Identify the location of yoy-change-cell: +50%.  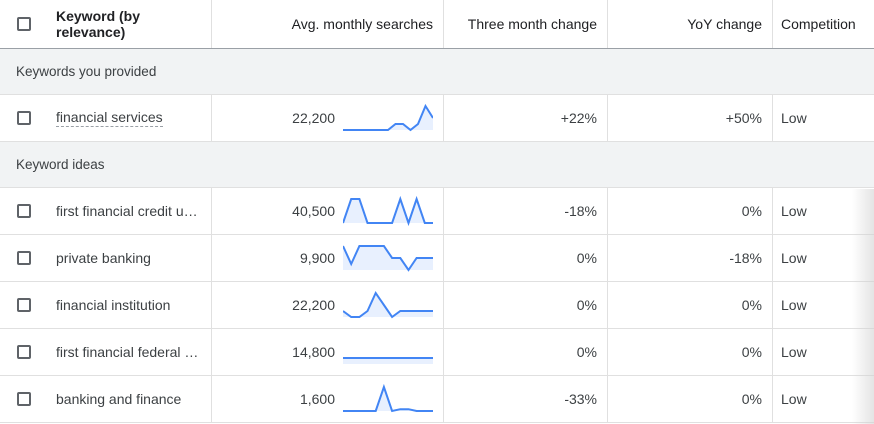
(743, 118).